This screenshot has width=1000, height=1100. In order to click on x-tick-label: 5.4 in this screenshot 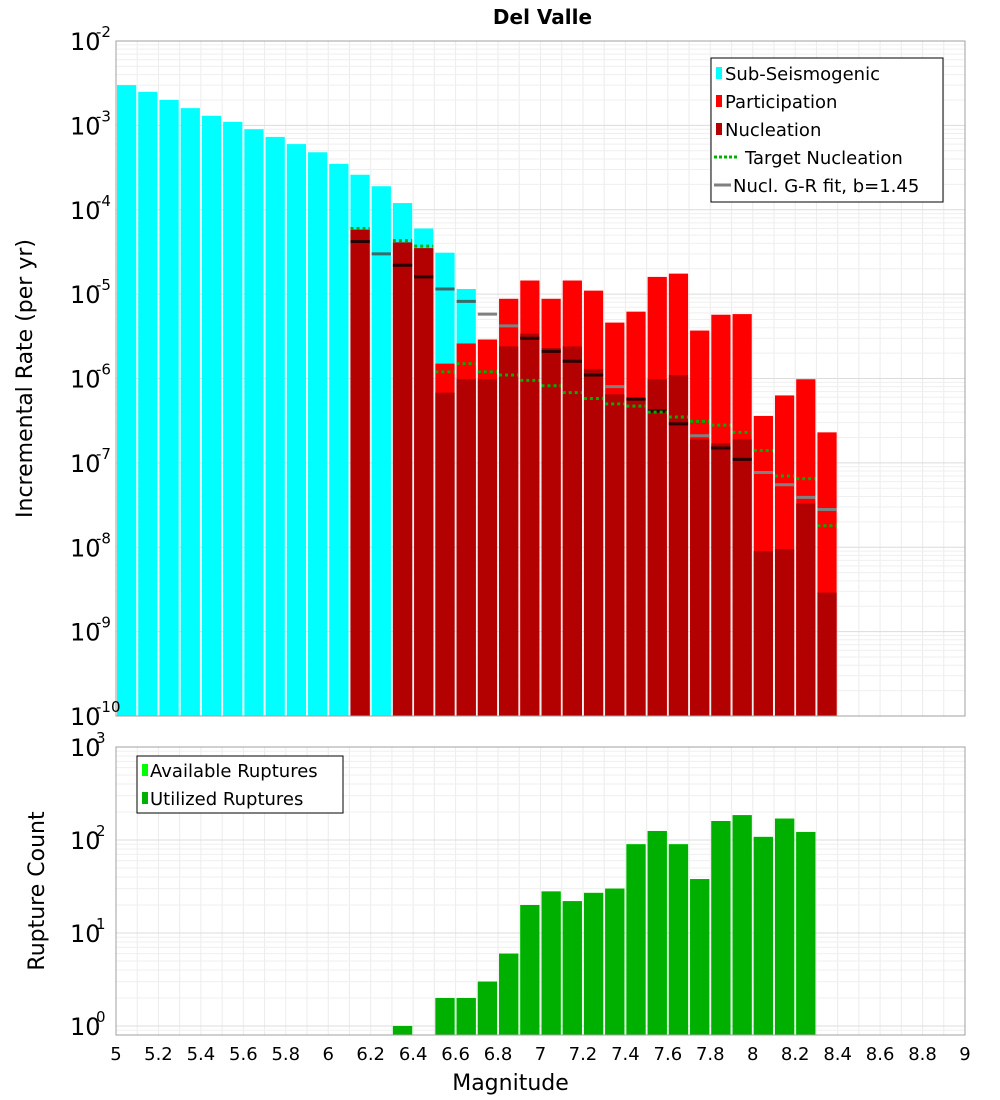, I will do `click(201, 1054)`.